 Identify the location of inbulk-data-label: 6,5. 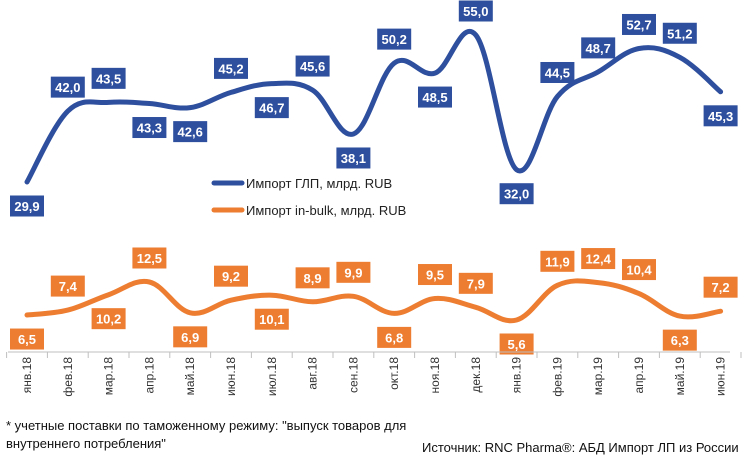
(27, 339).